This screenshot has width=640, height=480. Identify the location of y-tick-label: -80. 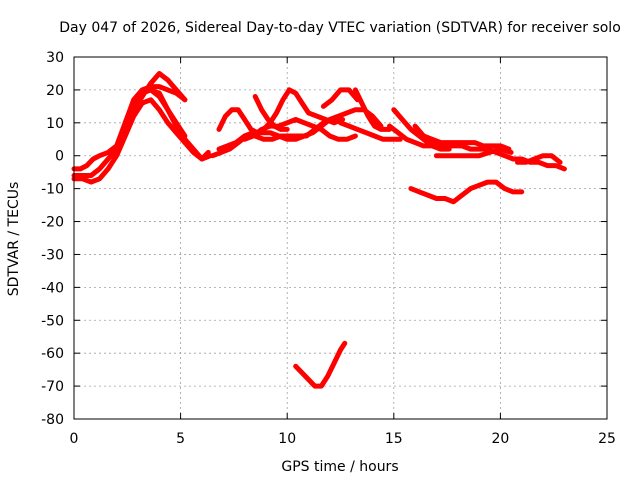
(52, 420).